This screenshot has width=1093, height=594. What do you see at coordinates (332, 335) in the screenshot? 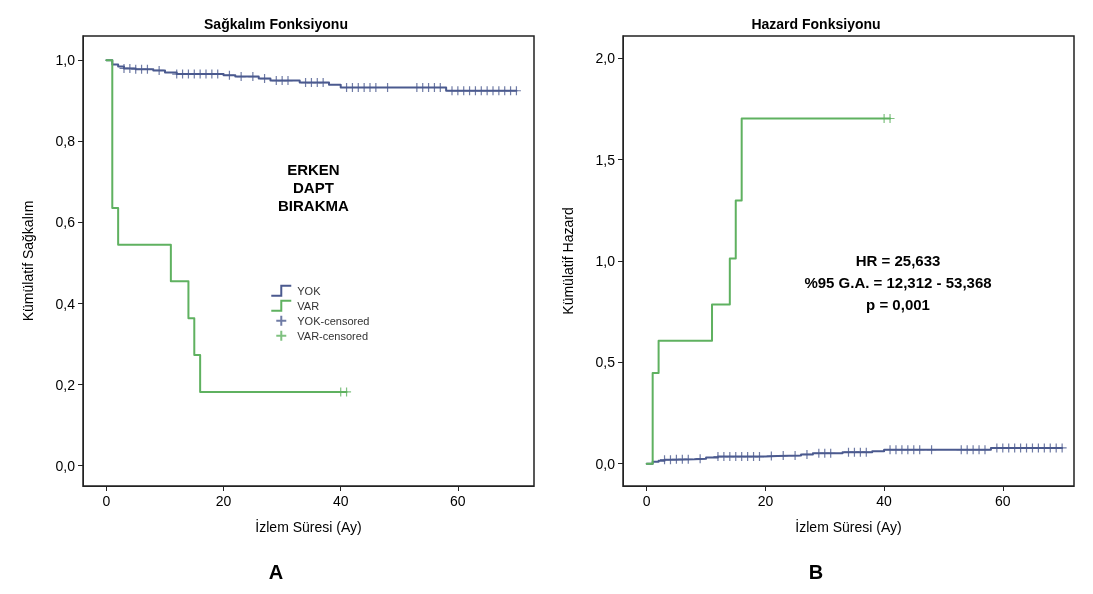
I see `legend-label: VAR-censored` at bounding box center [332, 335].